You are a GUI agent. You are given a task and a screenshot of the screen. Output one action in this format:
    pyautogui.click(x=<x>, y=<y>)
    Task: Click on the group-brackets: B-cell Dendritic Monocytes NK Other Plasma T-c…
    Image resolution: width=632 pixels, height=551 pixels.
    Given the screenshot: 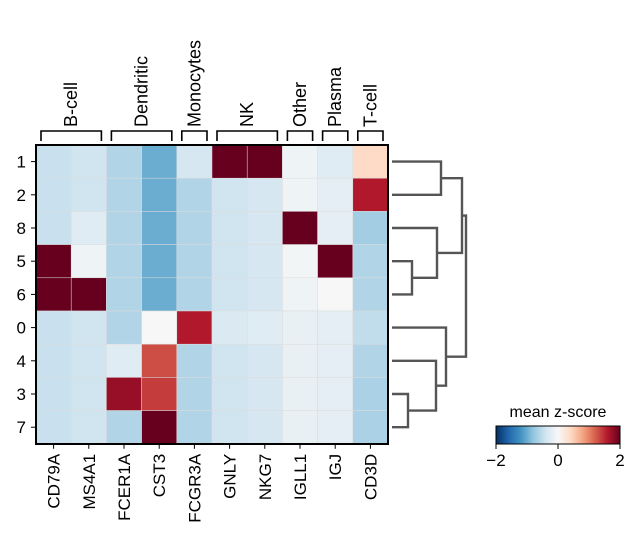 What is the action you would take?
    pyautogui.click(x=212, y=90)
    